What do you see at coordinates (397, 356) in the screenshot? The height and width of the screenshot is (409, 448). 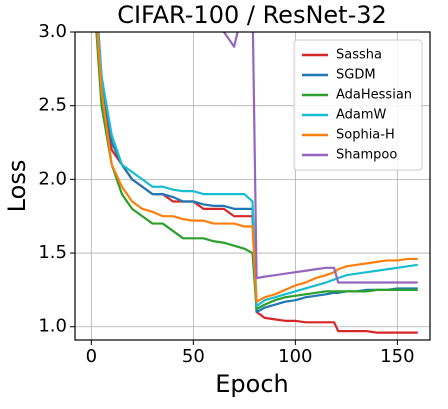 I see `x-tick-label: 150` at bounding box center [397, 356].